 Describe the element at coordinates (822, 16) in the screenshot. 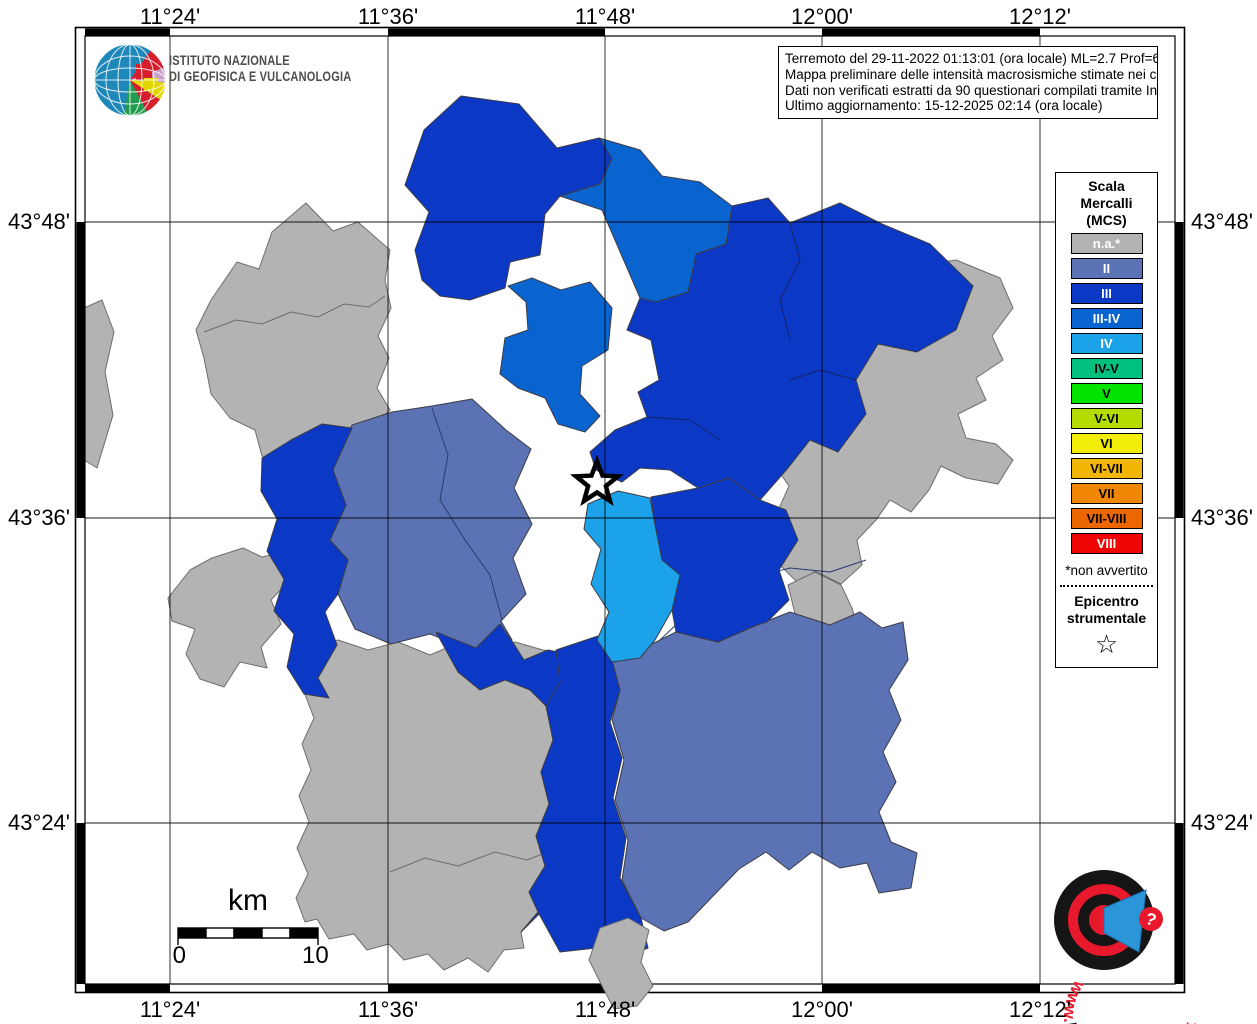

I see `lon-label-top-3: 12°00'` at that location.